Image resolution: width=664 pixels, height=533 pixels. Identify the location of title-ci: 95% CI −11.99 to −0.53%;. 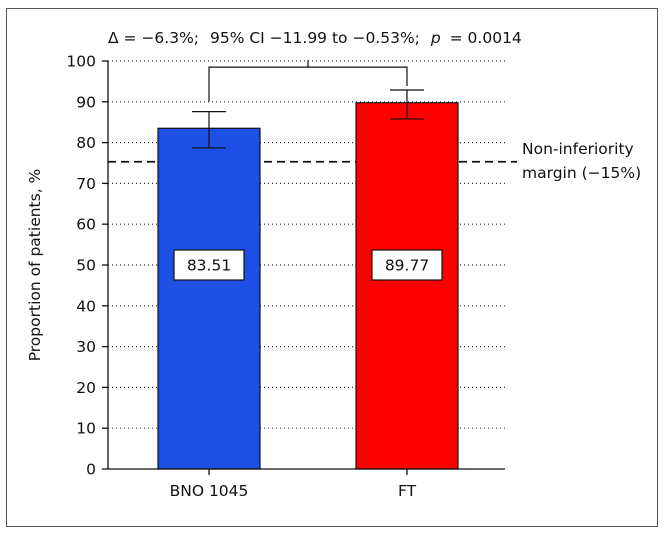
(315, 38).